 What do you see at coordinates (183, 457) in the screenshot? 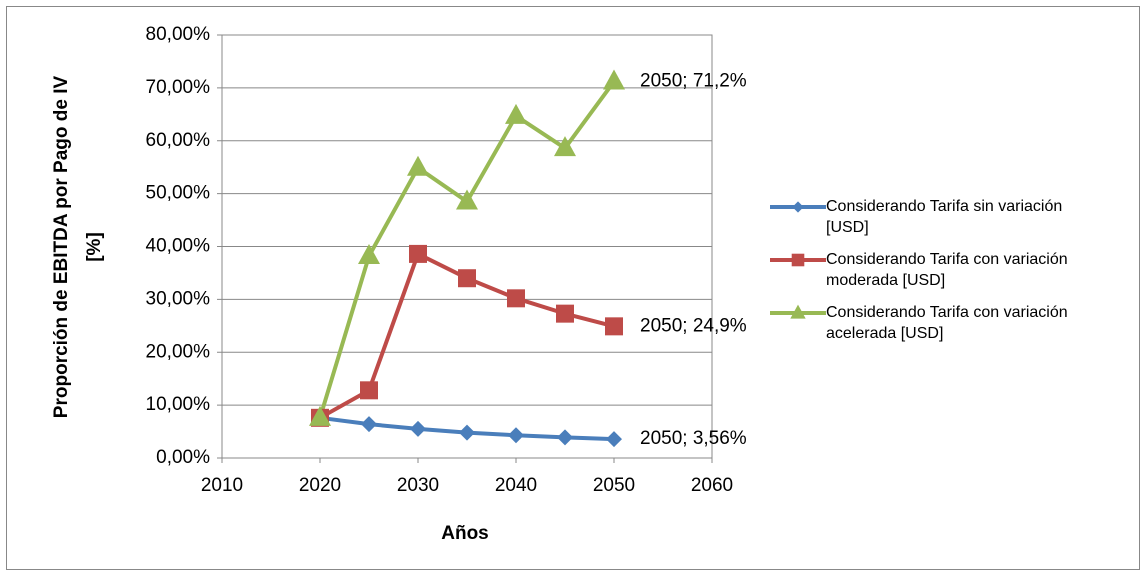
I see `y-tick-label: 0,00%` at bounding box center [183, 457].